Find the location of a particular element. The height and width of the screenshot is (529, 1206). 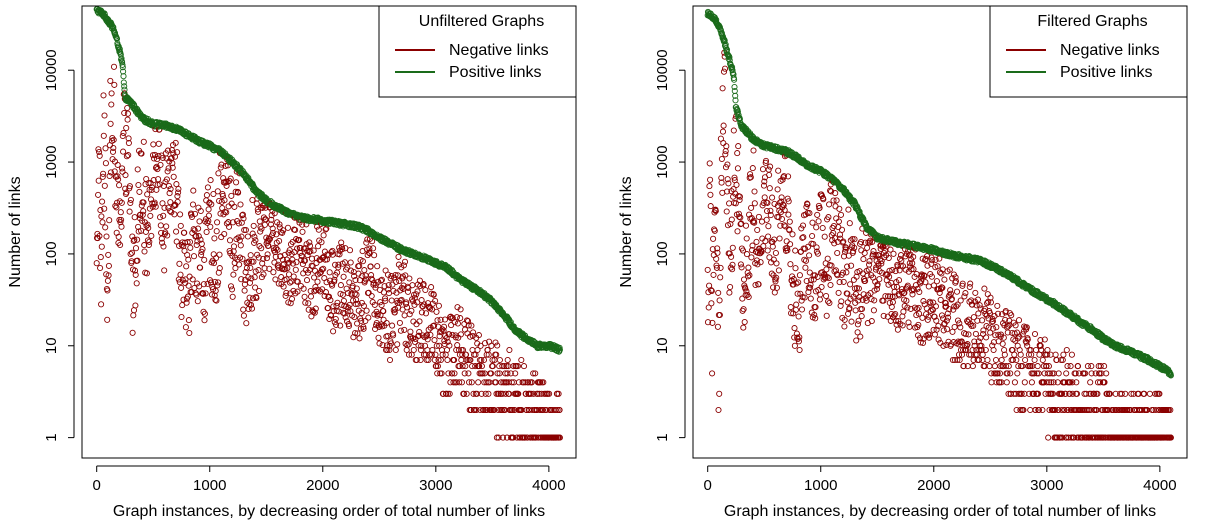

y-tick-label: 10000 is located at coordinates (51, 70).